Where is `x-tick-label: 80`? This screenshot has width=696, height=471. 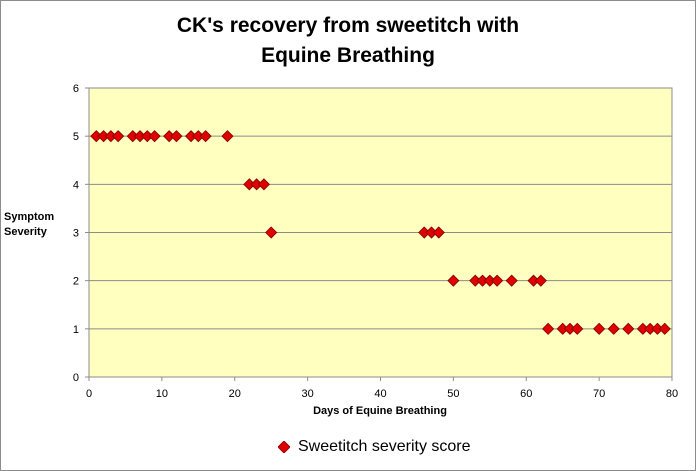
x-tick-label: 80 is located at coordinates (672, 394).